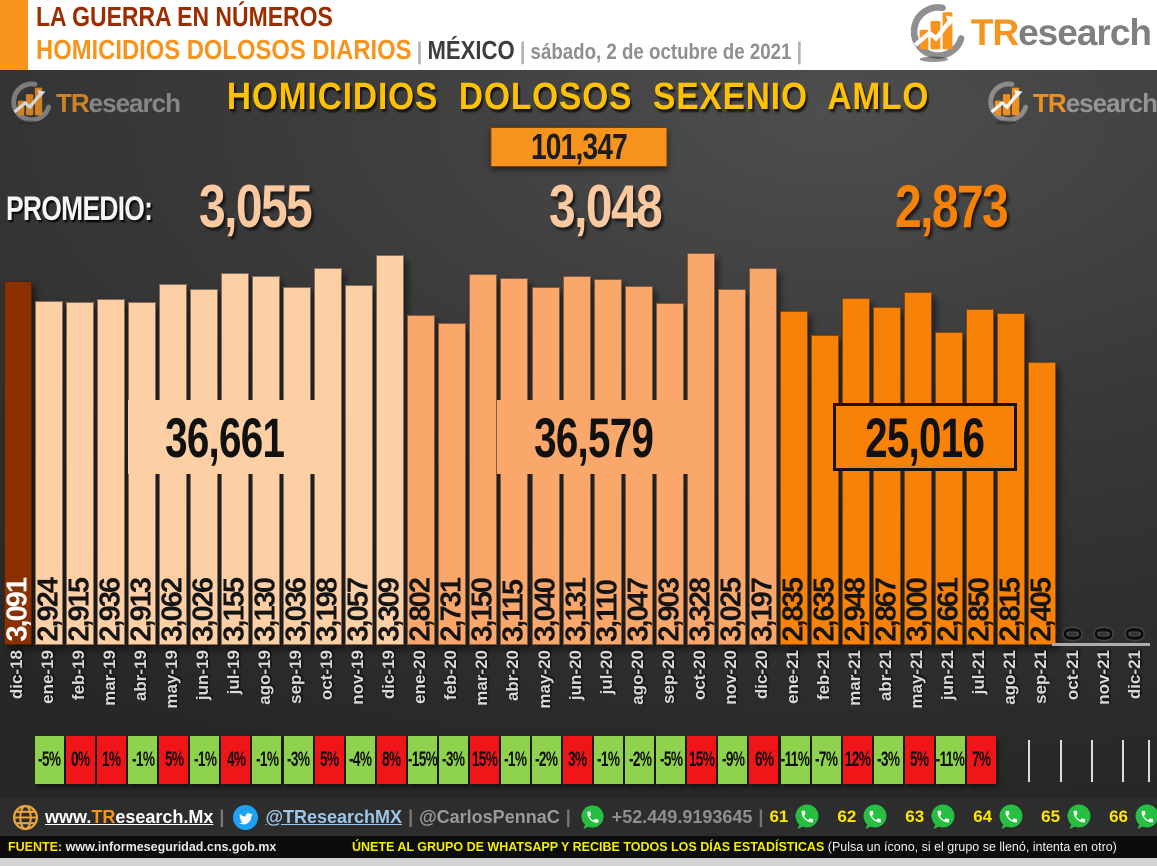  Describe the element at coordinates (607, 357) in the screenshot. I see `bar-column-jul-20: 3,110` at that location.